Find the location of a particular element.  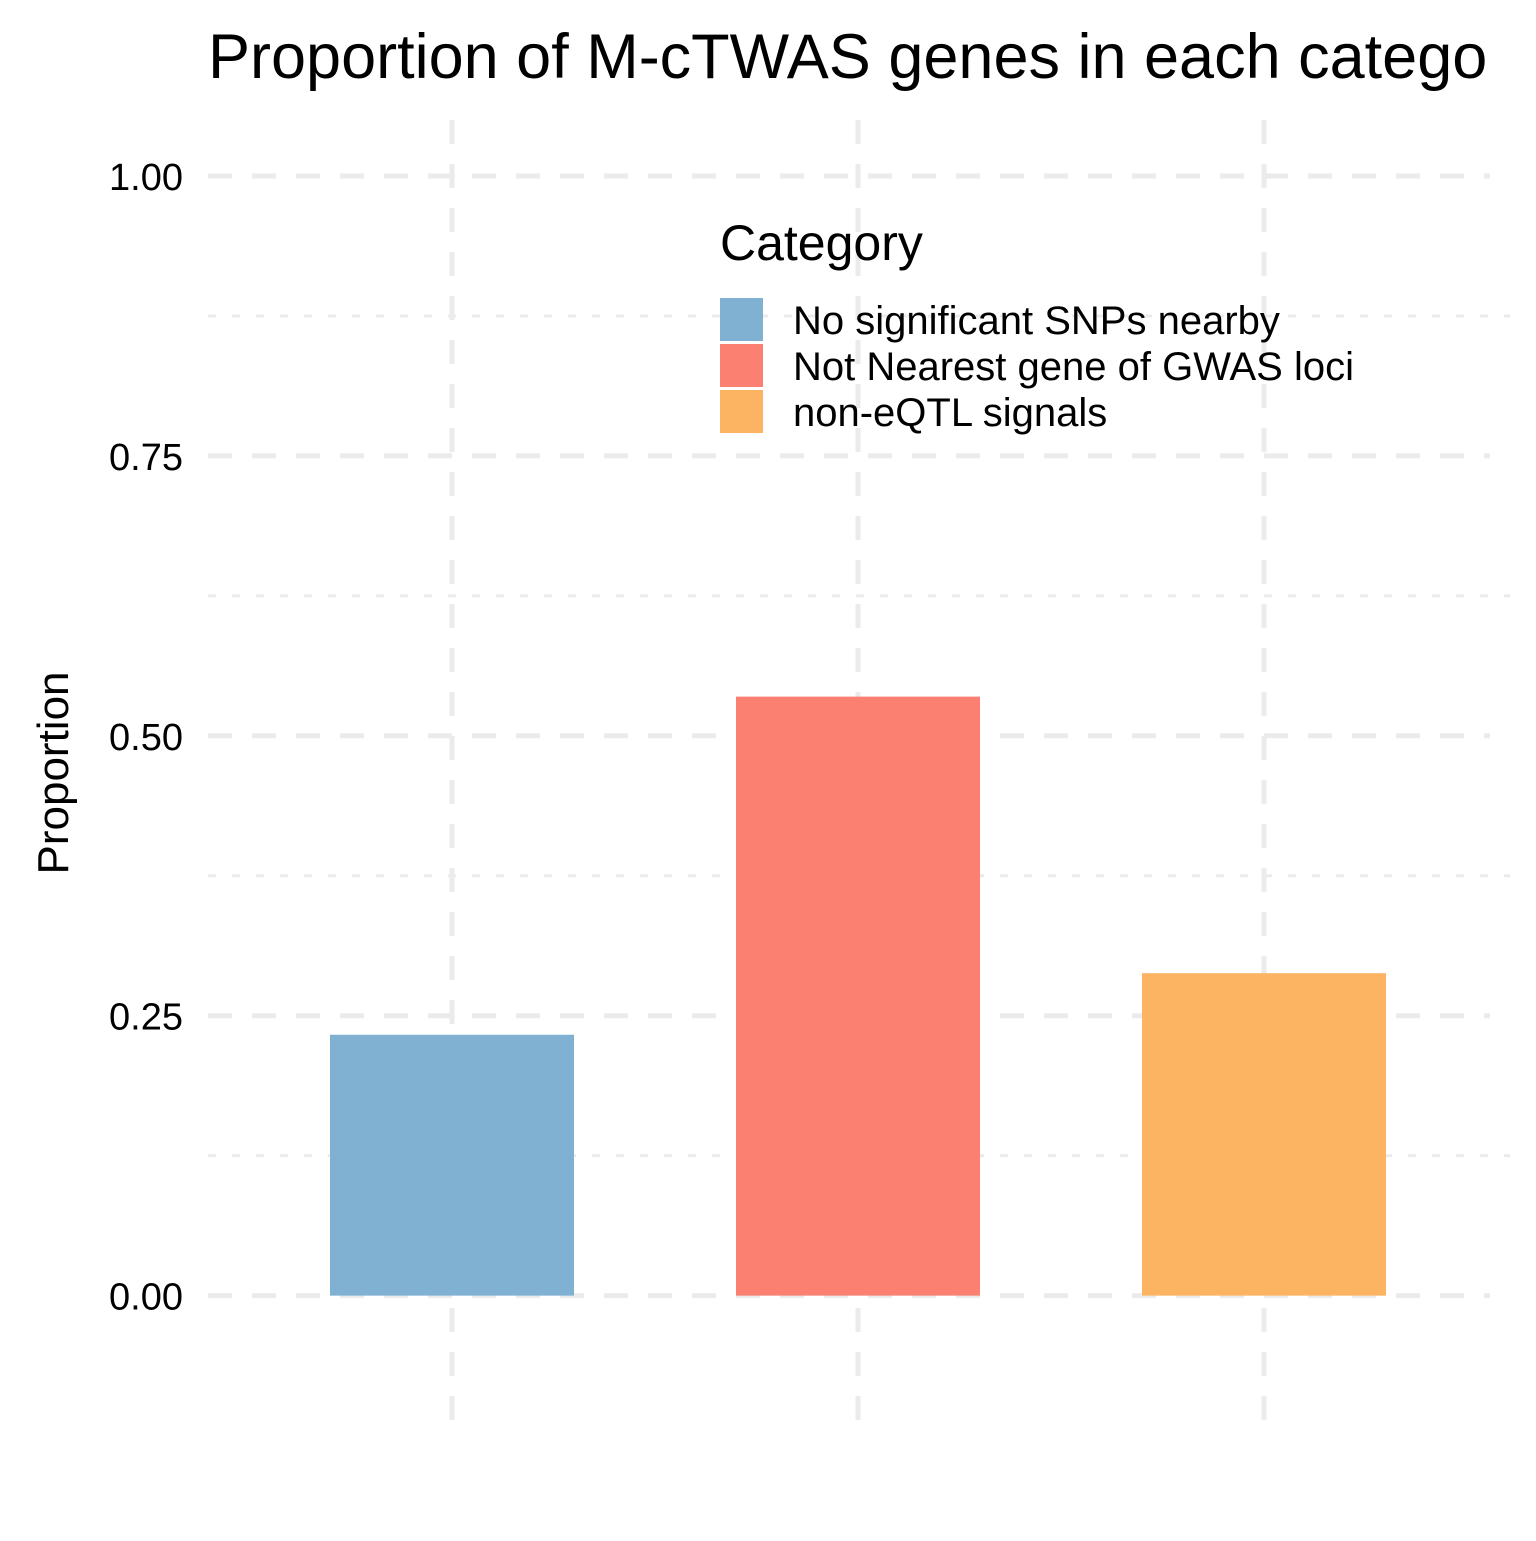

legend-label: No significant SNPs nearby is located at coordinates (1036, 321).